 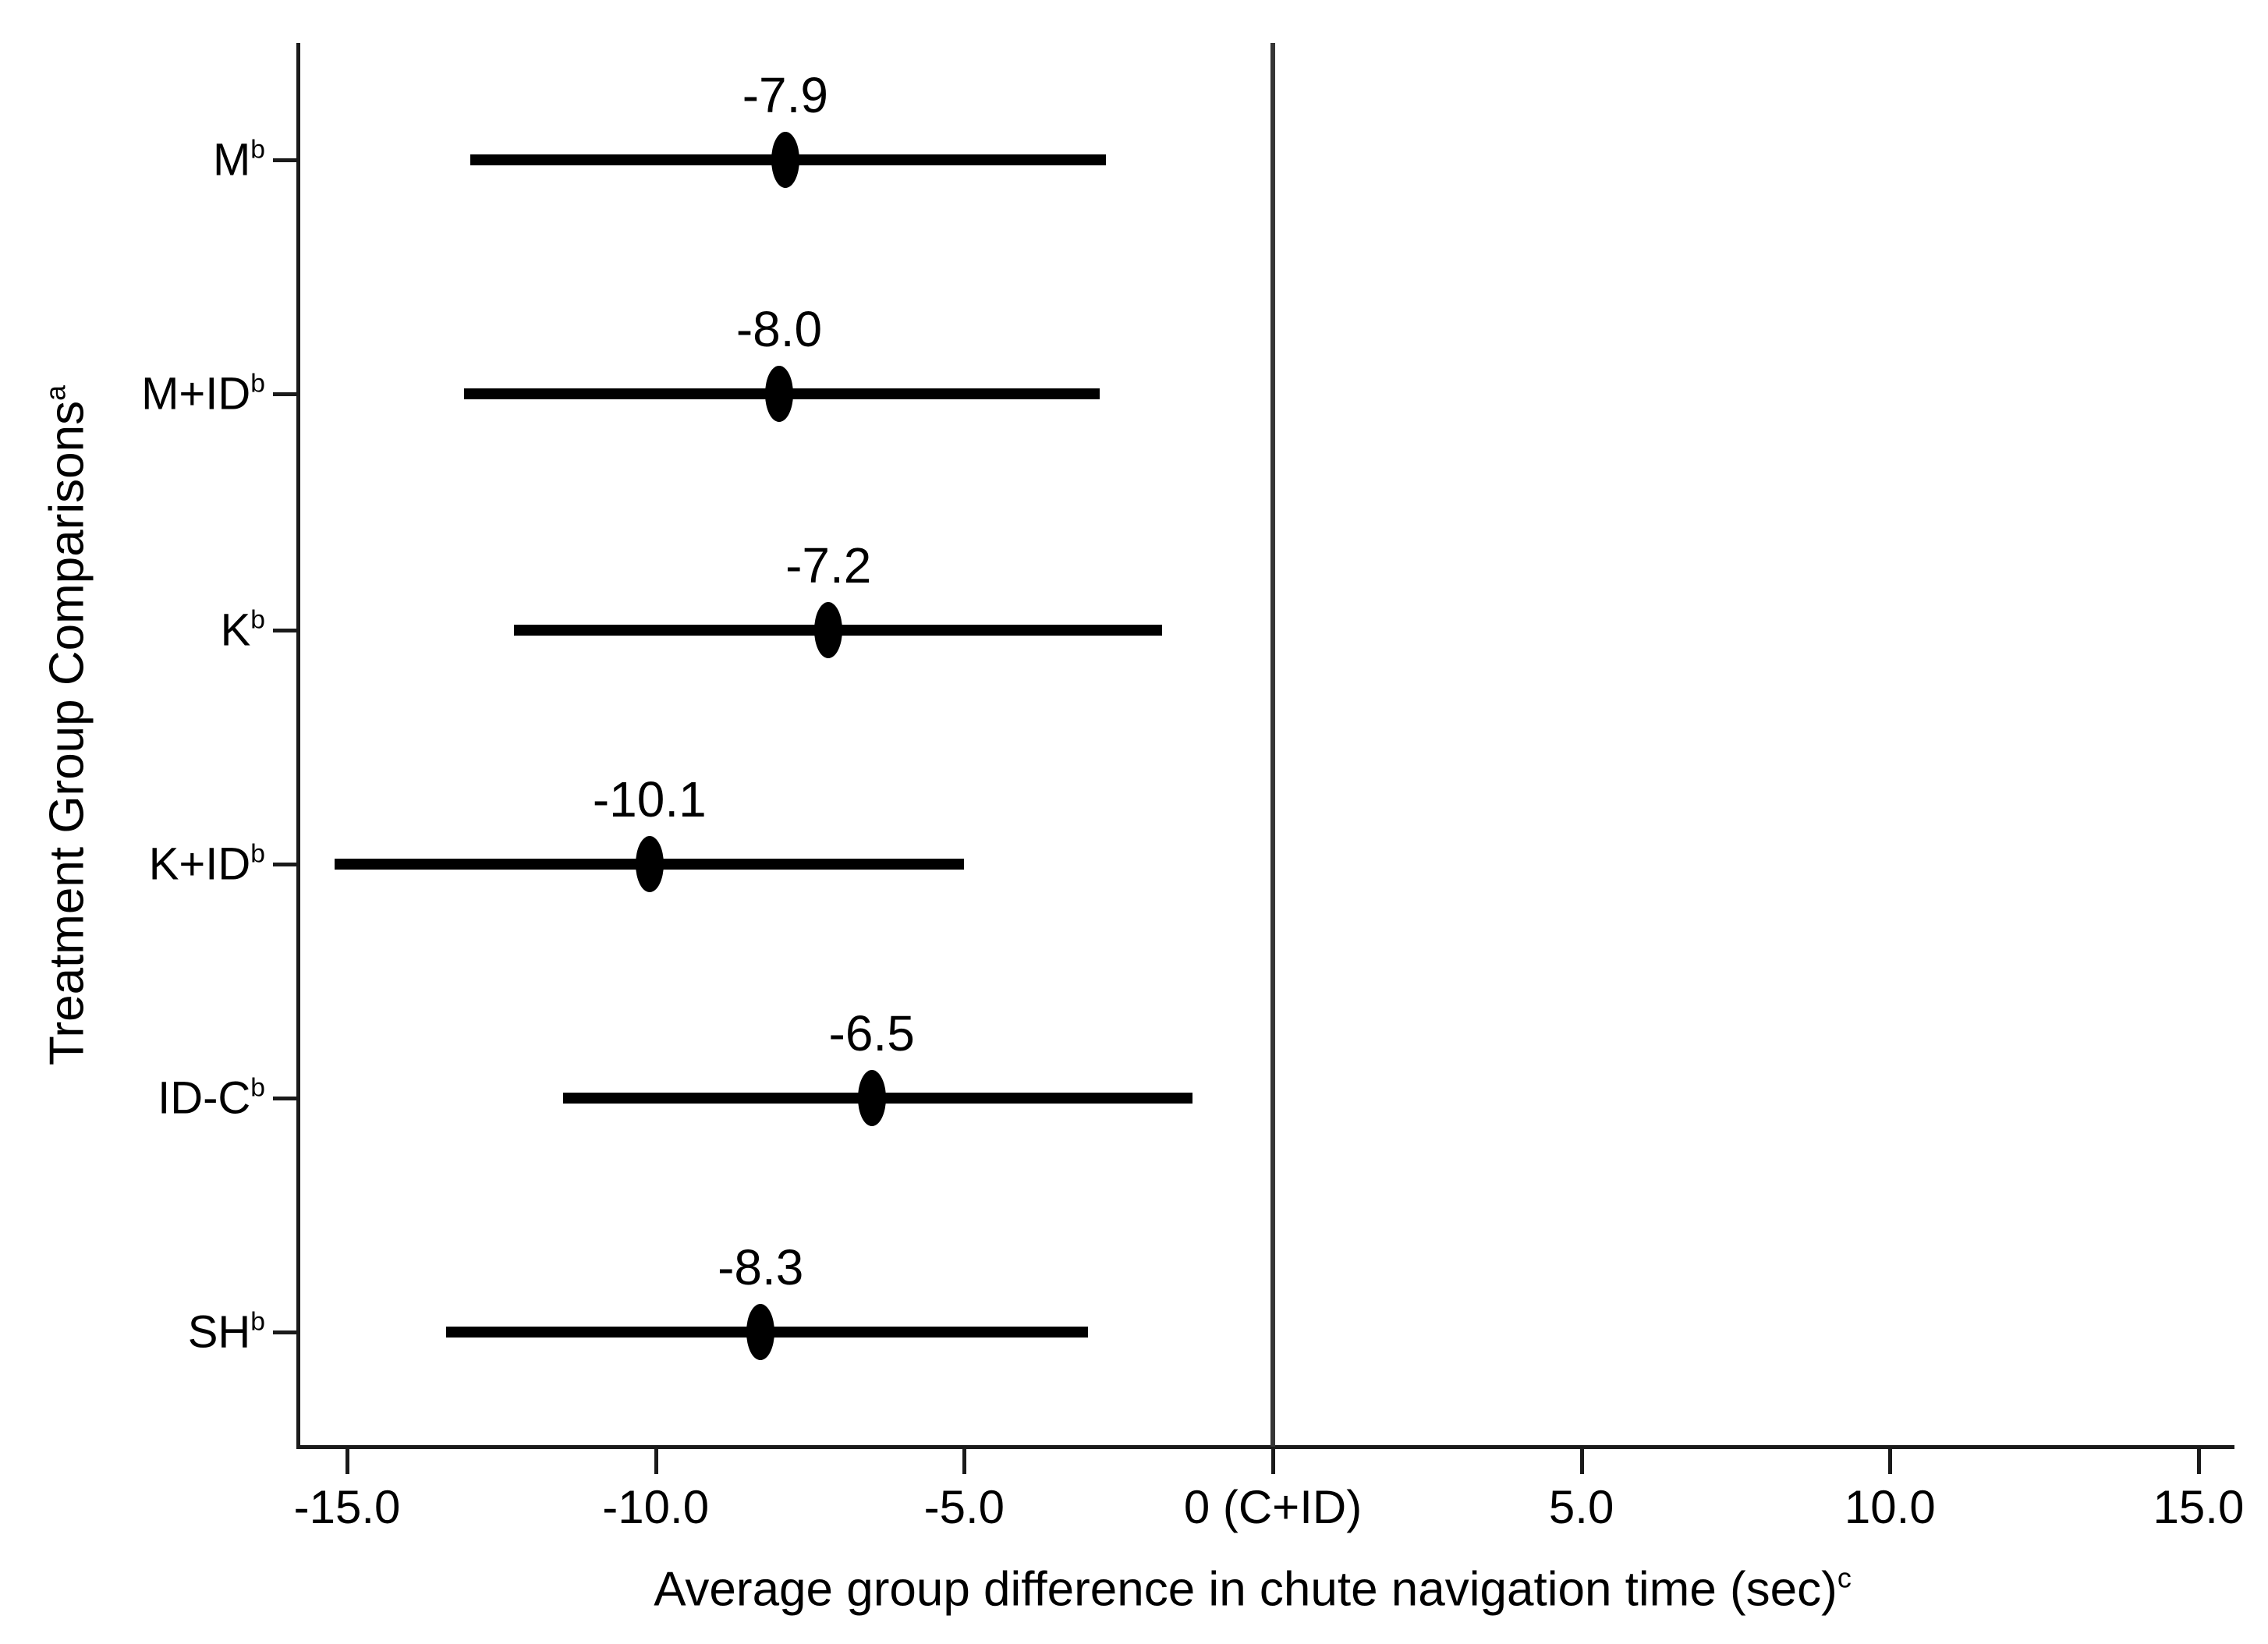 I want to click on y-axis-line, so click(x=298, y=746).